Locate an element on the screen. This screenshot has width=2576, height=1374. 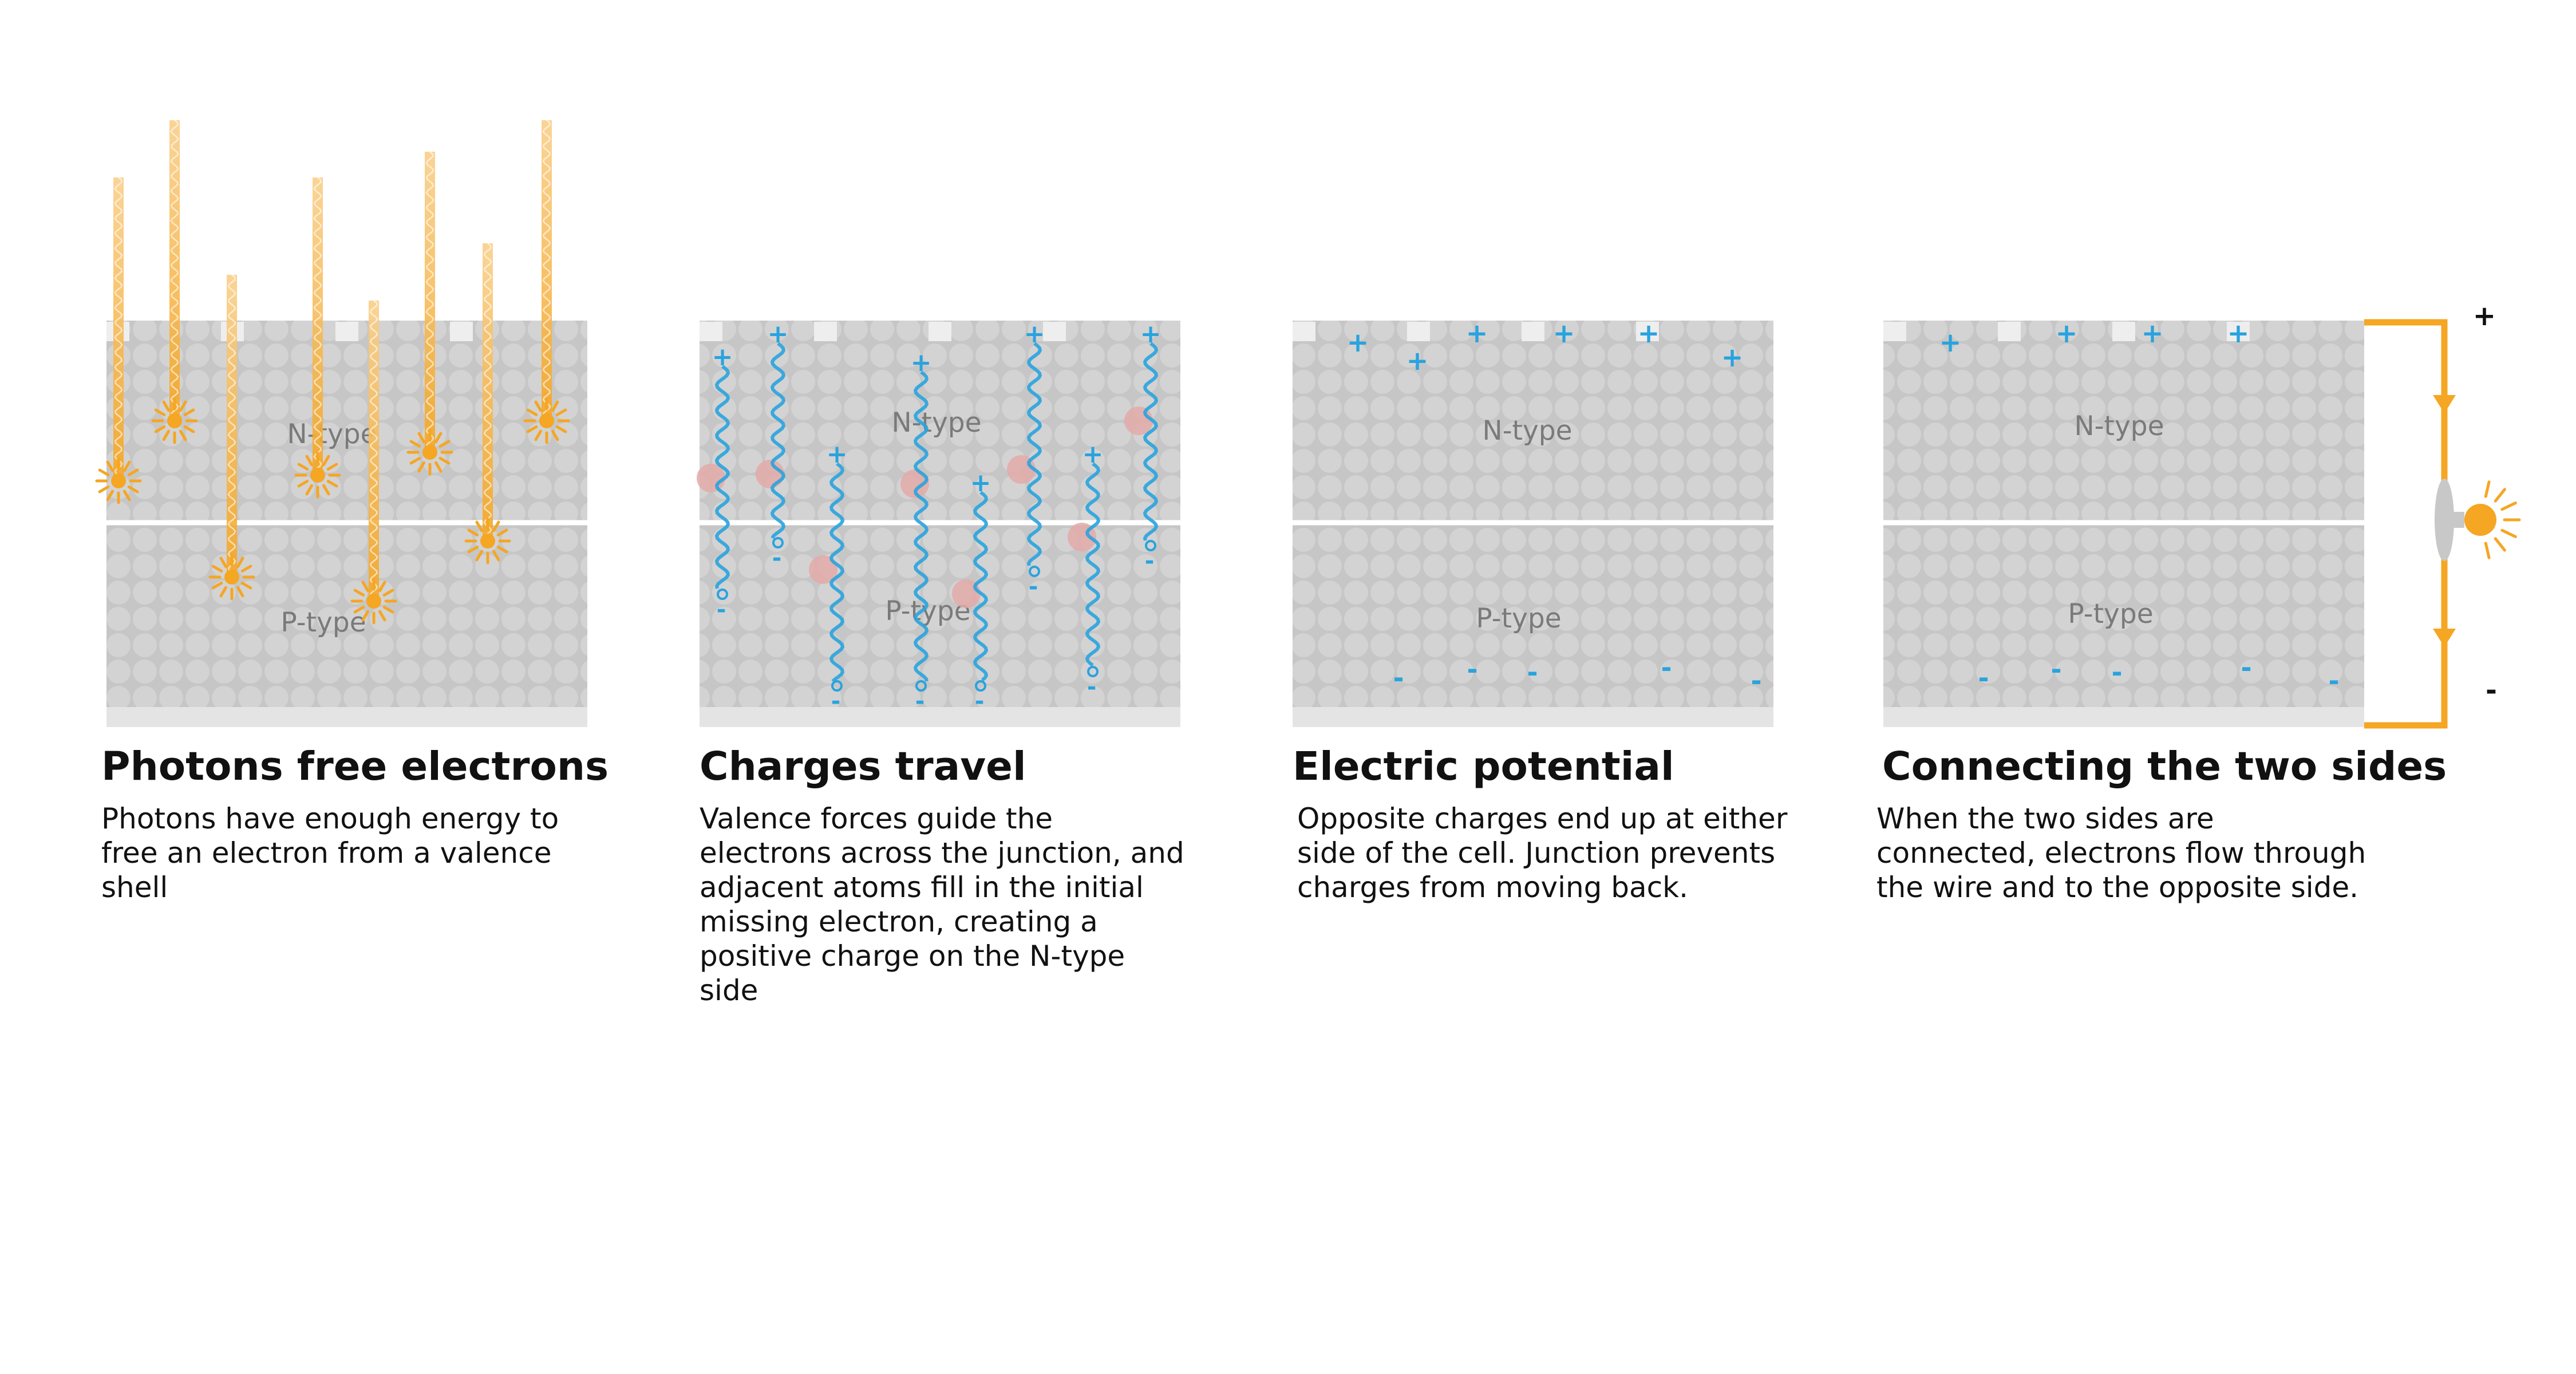
panel-title: Charges travel is located at coordinates (863, 766).